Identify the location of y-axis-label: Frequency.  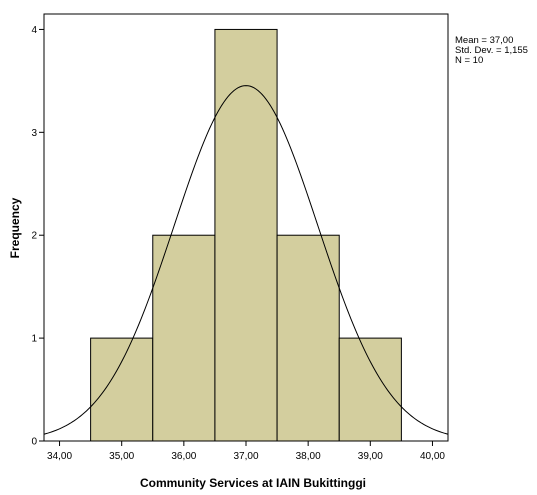
(15, 227).